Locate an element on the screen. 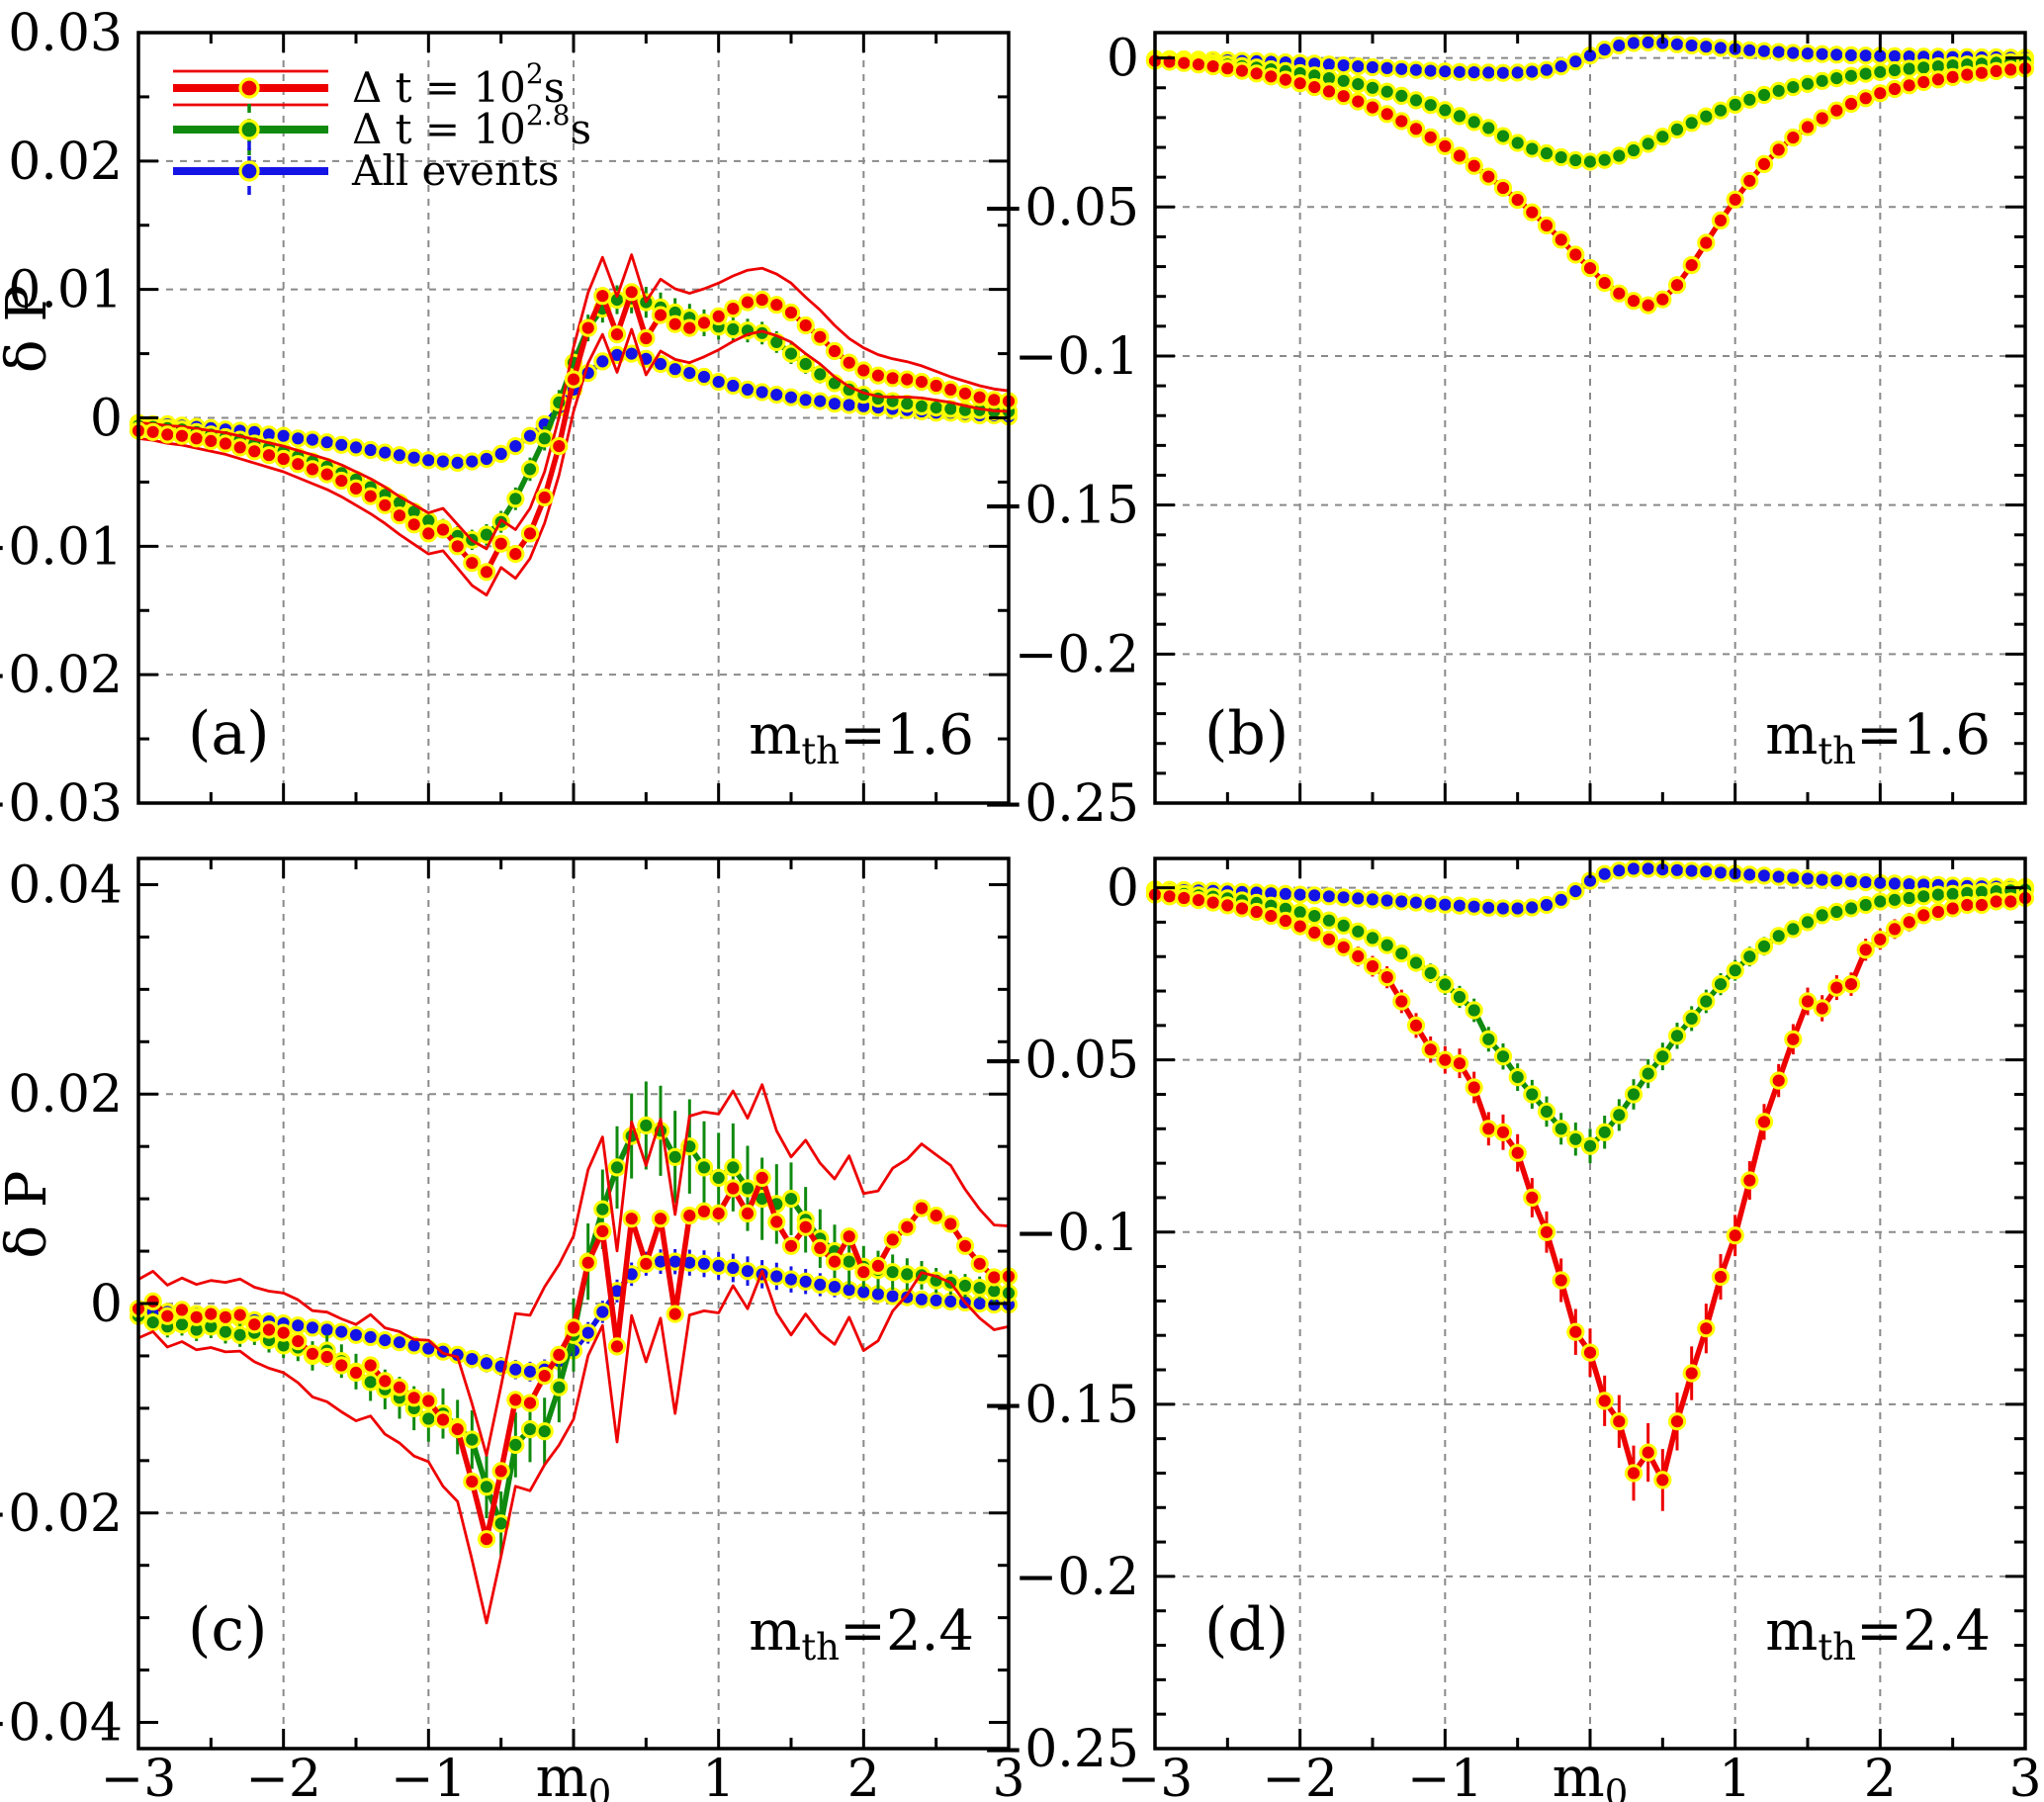 This screenshot has height=1802, width=2044. legend-label: All events is located at coordinates (455, 170).